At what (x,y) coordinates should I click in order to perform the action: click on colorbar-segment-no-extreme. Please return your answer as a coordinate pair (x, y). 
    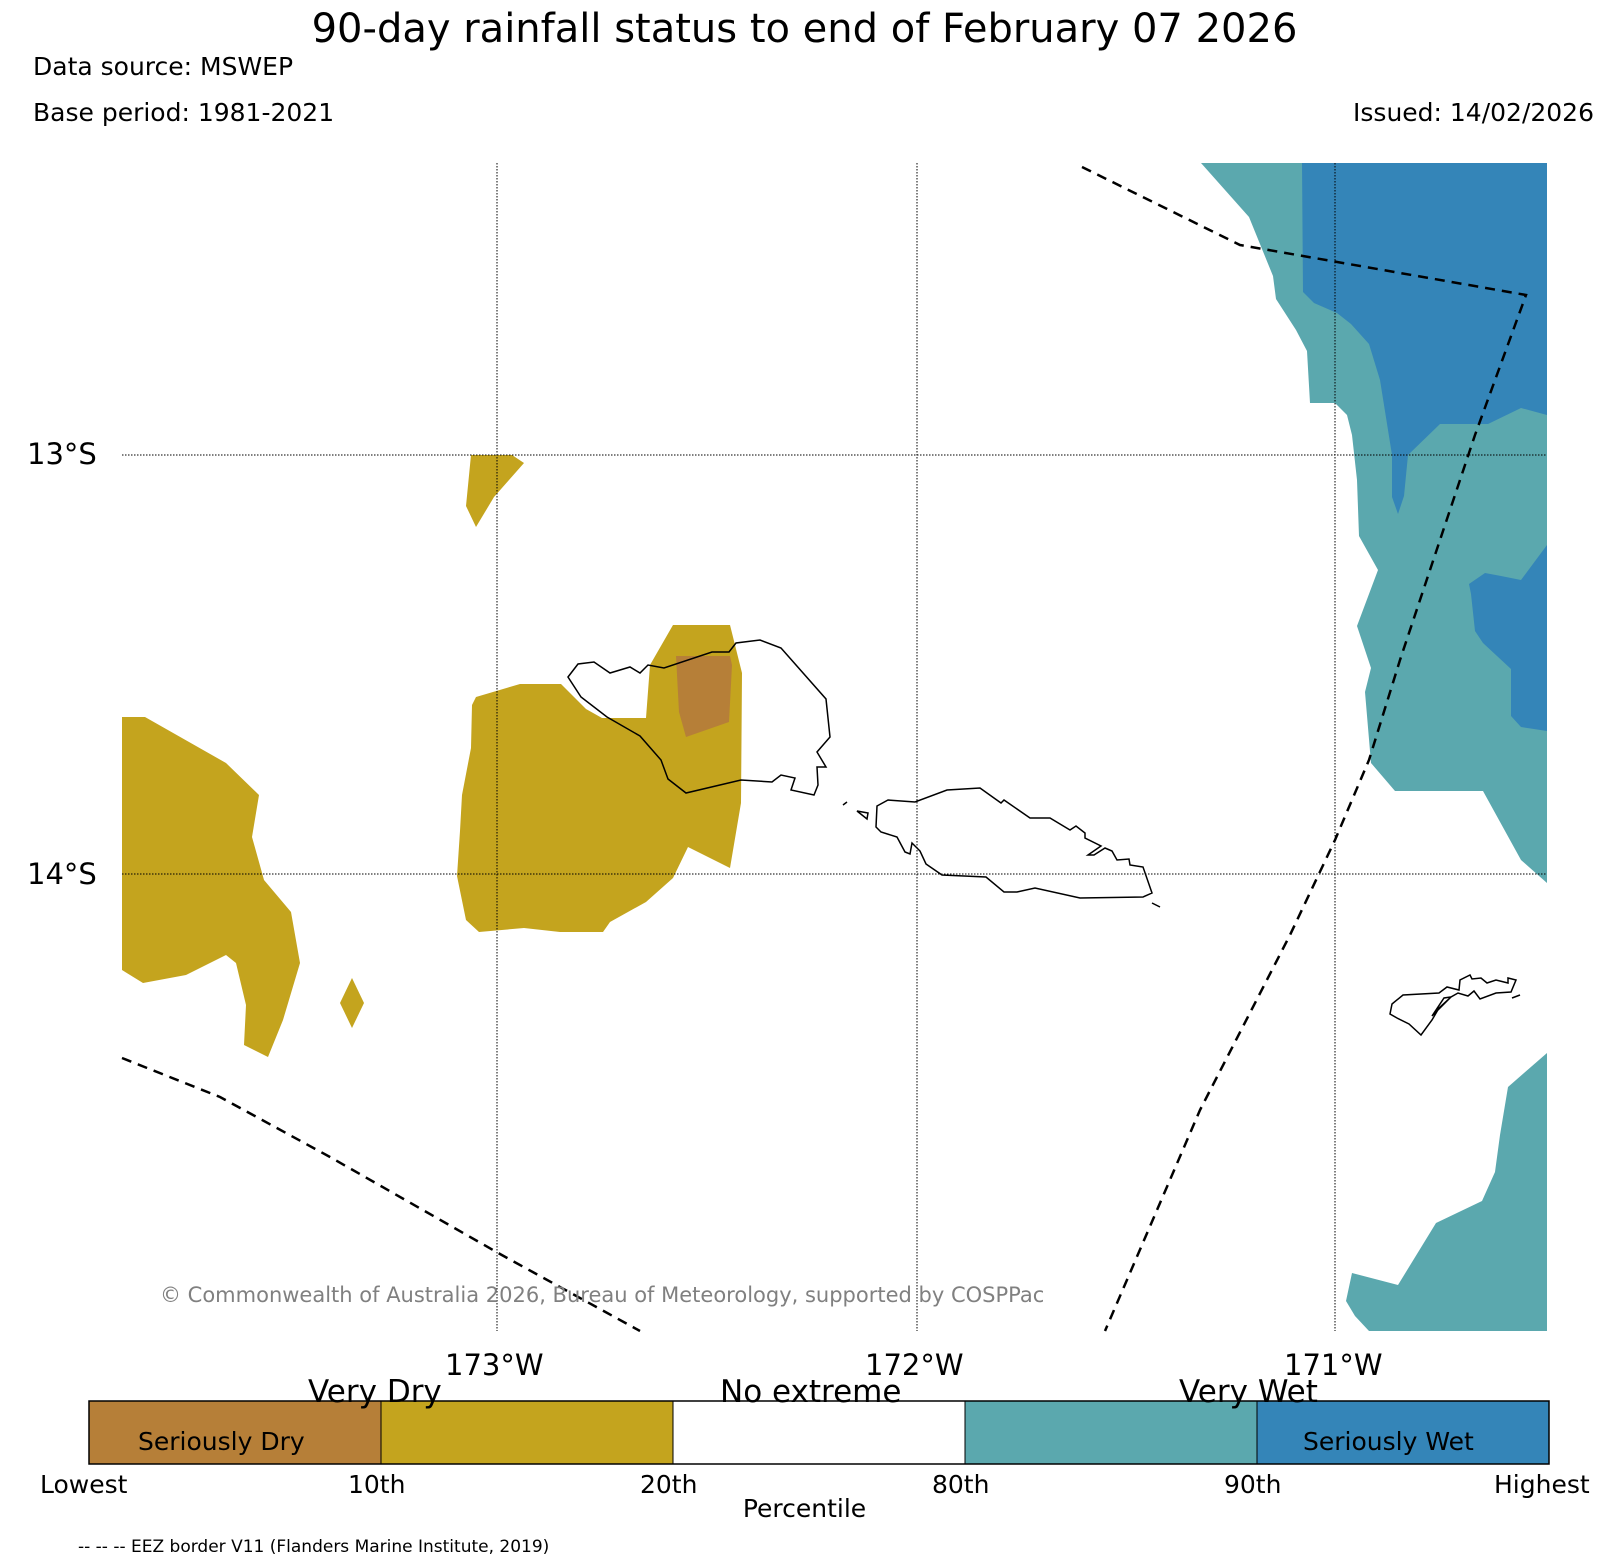
    Looking at the image, I should click on (819, 1432).